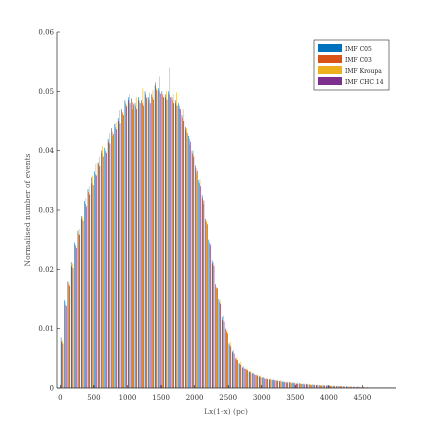 The width and height of the screenshot is (436, 440). What do you see at coordinates (262, 398) in the screenshot?
I see `x-tick-label: 3000` at bounding box center [262, 398].